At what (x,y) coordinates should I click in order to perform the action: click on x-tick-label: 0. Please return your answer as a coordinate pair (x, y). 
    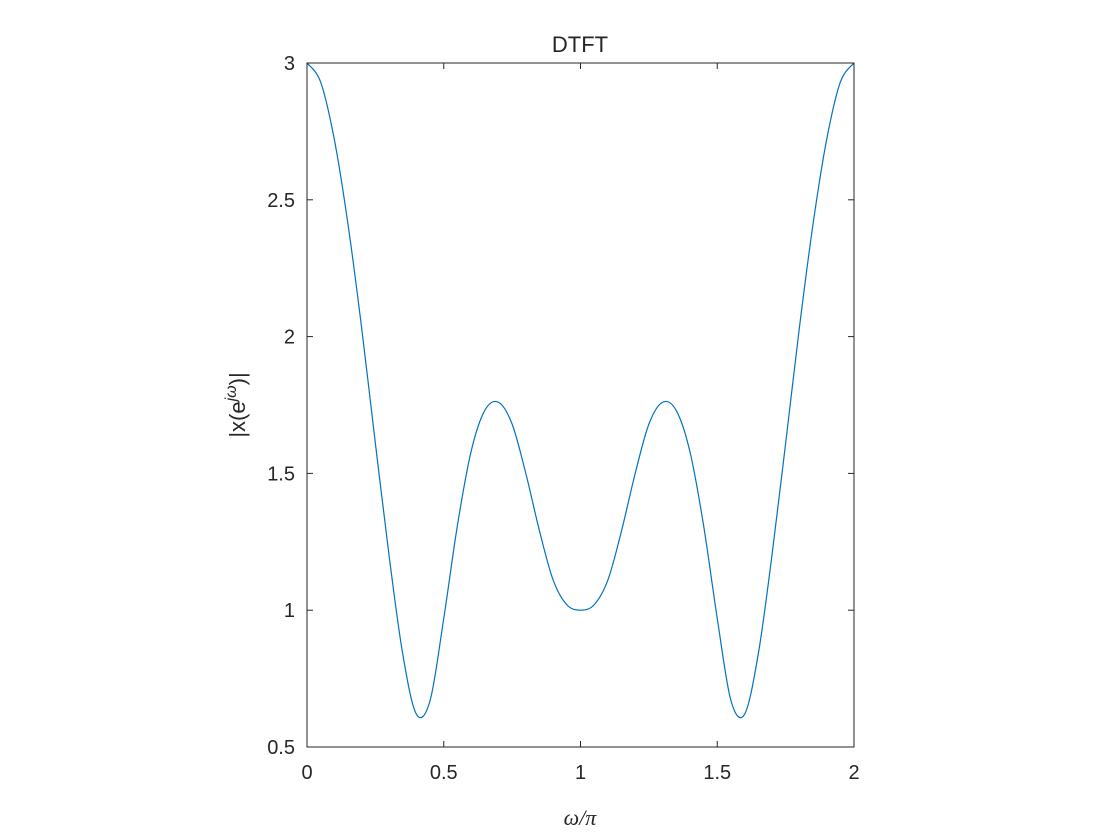
    Looking at the image, I should click on (306, 773).